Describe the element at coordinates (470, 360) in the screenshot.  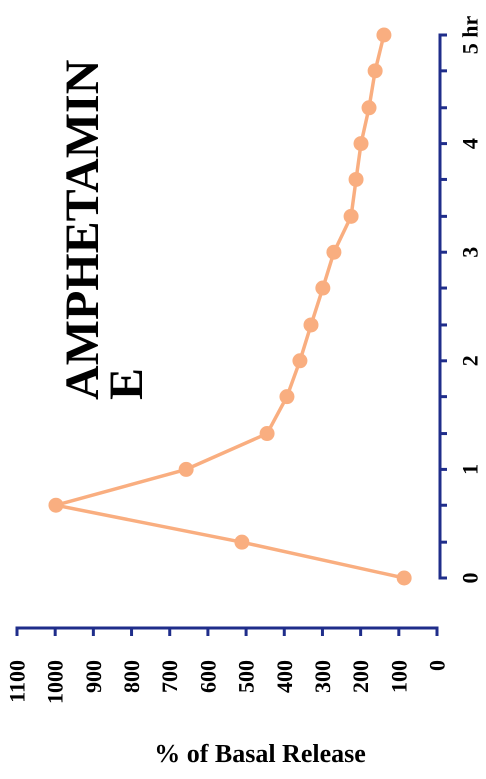
I see `y-tick-label: 2` at that location.